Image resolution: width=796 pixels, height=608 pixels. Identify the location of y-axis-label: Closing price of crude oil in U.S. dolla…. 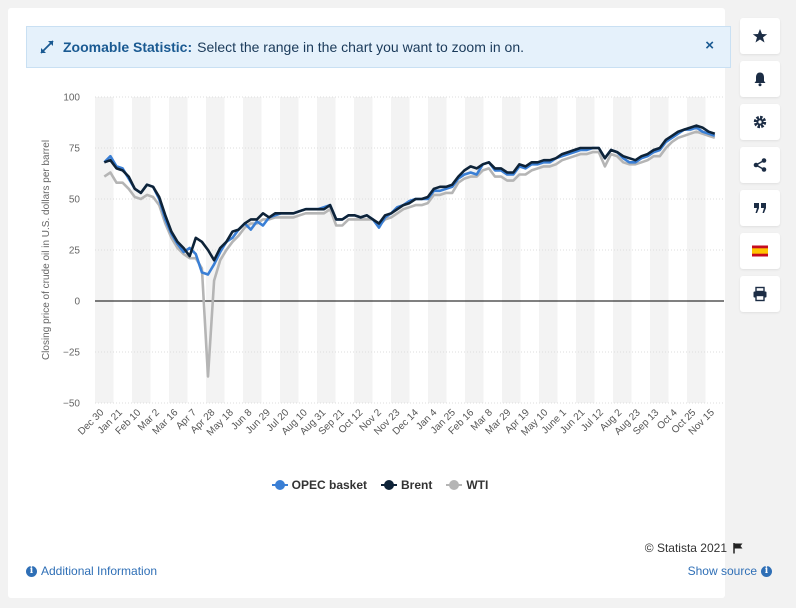
(46, 250).